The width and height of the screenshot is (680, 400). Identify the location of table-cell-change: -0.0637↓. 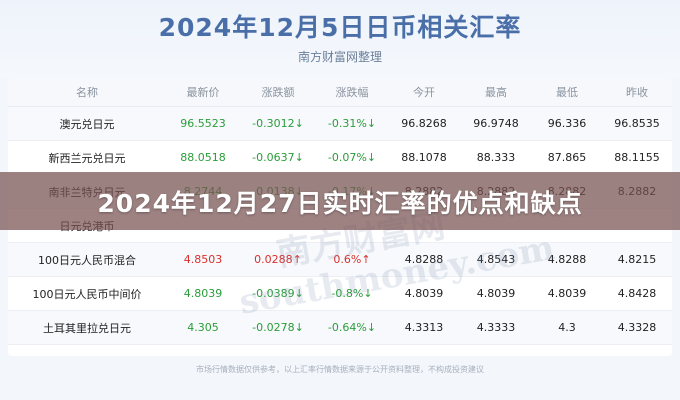
(278, 157).